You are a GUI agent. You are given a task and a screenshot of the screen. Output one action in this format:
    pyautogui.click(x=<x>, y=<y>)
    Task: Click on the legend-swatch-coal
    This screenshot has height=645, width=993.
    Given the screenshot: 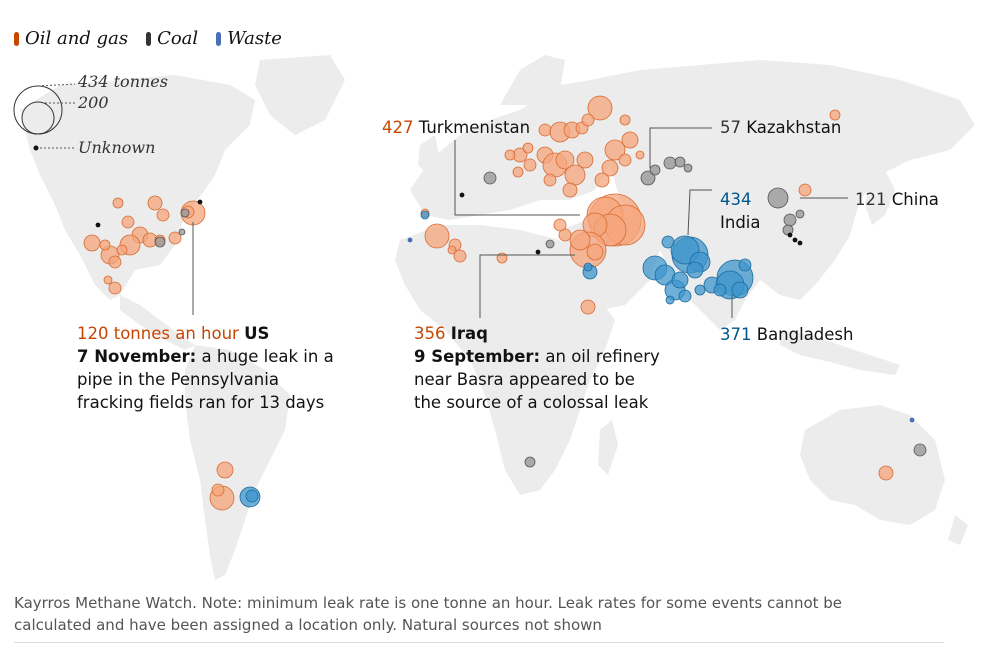 What is the action you would take?
    pyautogui.click(x=149, y=38)
    